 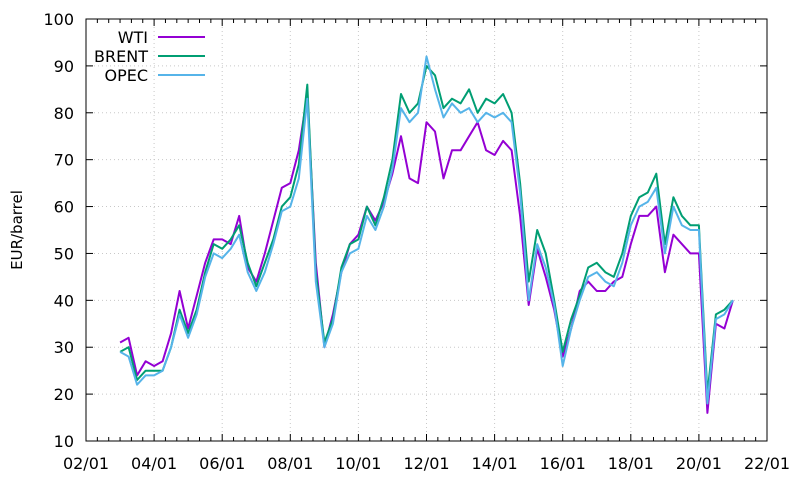 I want to click on x-tick-label: 06/01, so click(x=222, y=463).